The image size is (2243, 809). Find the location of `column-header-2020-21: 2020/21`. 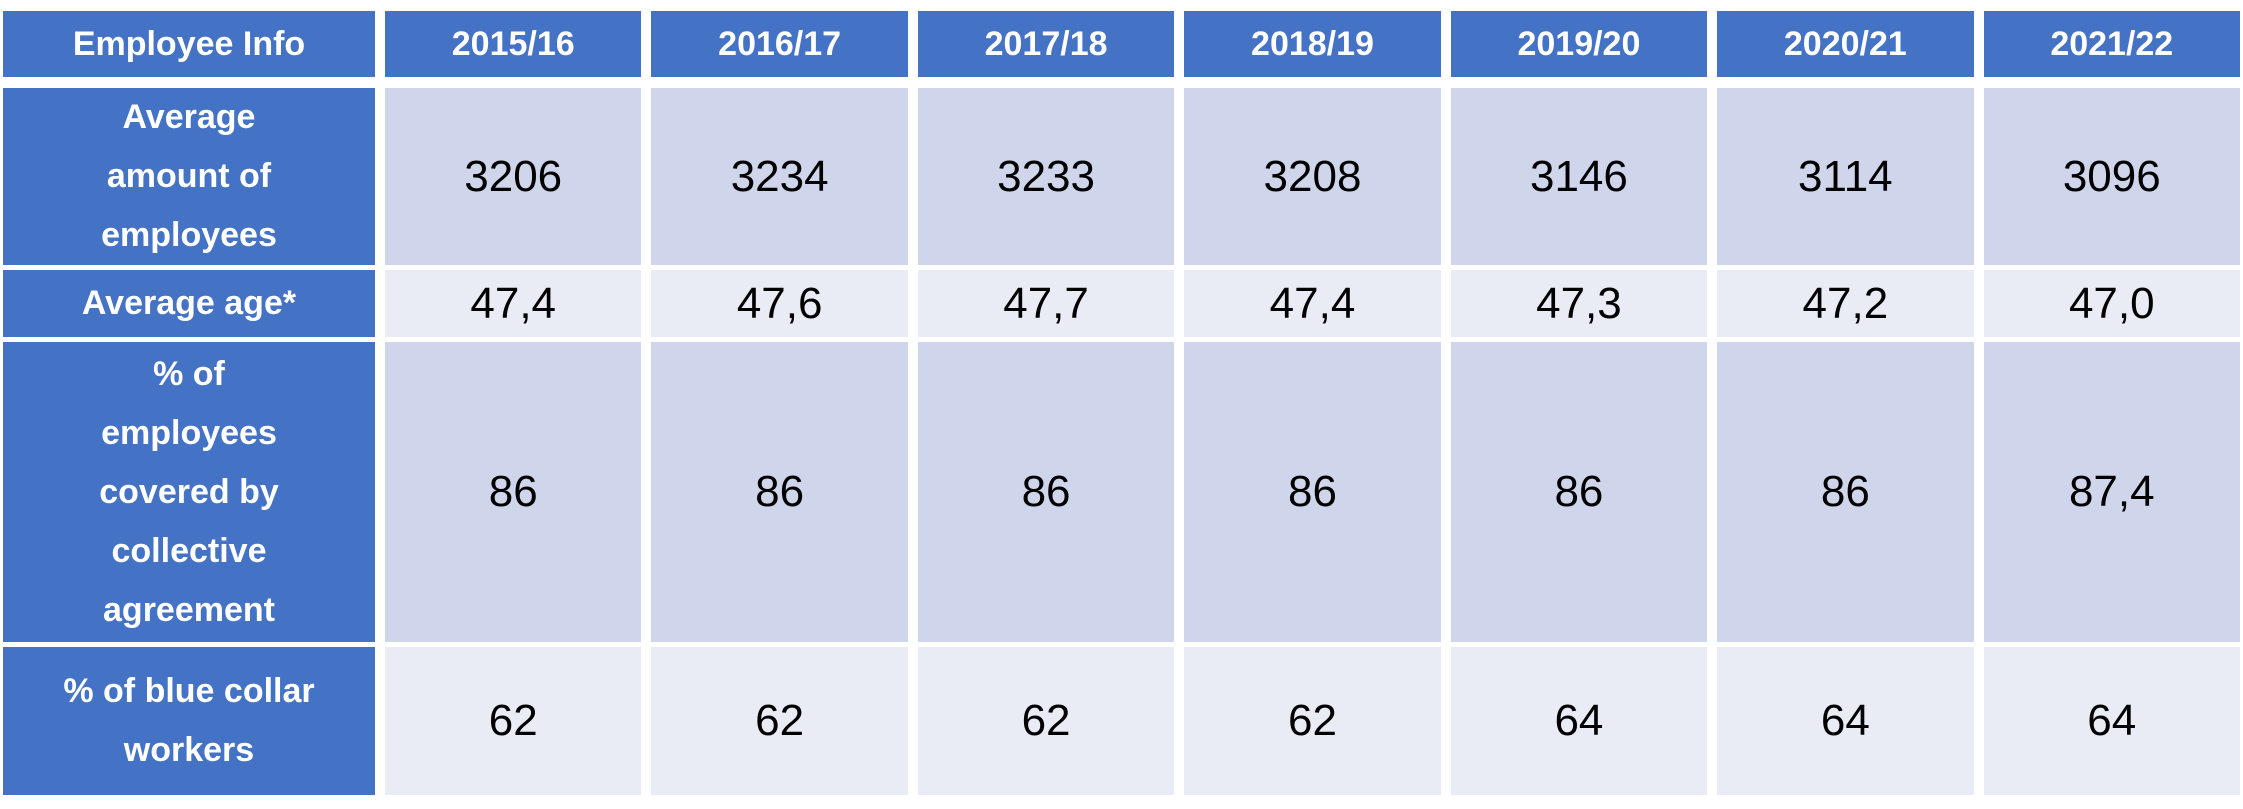

column-header-2020-21: 2020/21 is located at coordinates (1845, 44).